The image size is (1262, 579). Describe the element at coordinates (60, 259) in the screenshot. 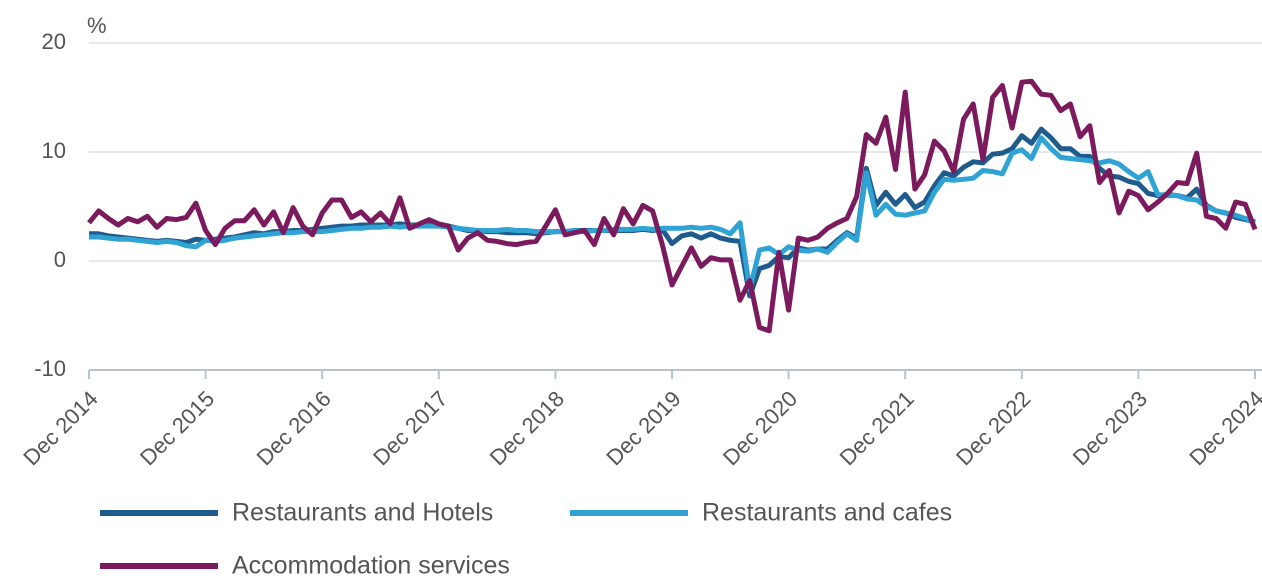

I see `y-tick-label: 0` at that location.